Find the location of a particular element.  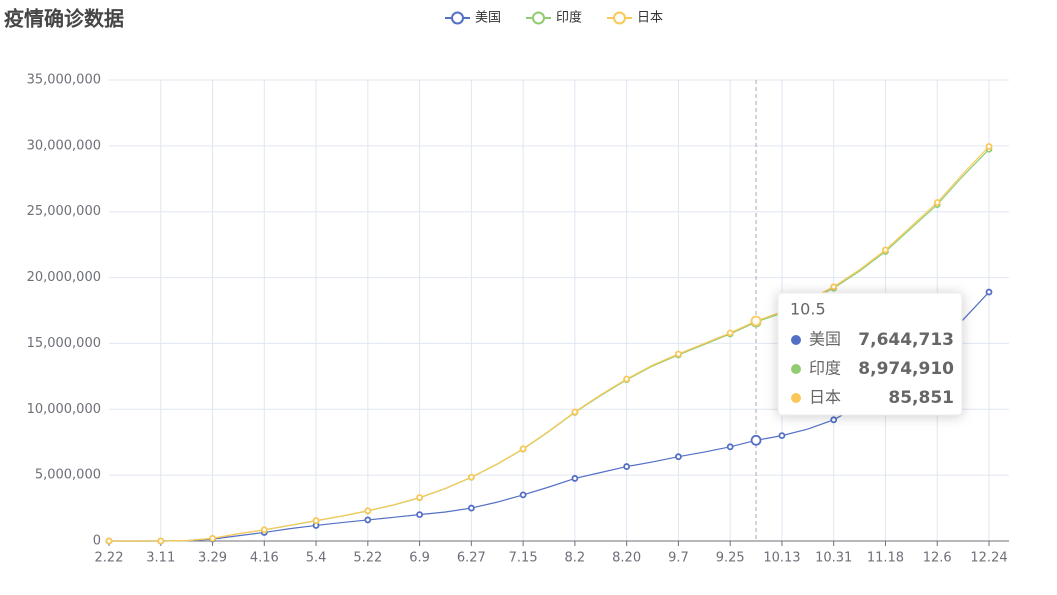

y-tick-label: 35,000,000 is located at coordinates (64, 80).